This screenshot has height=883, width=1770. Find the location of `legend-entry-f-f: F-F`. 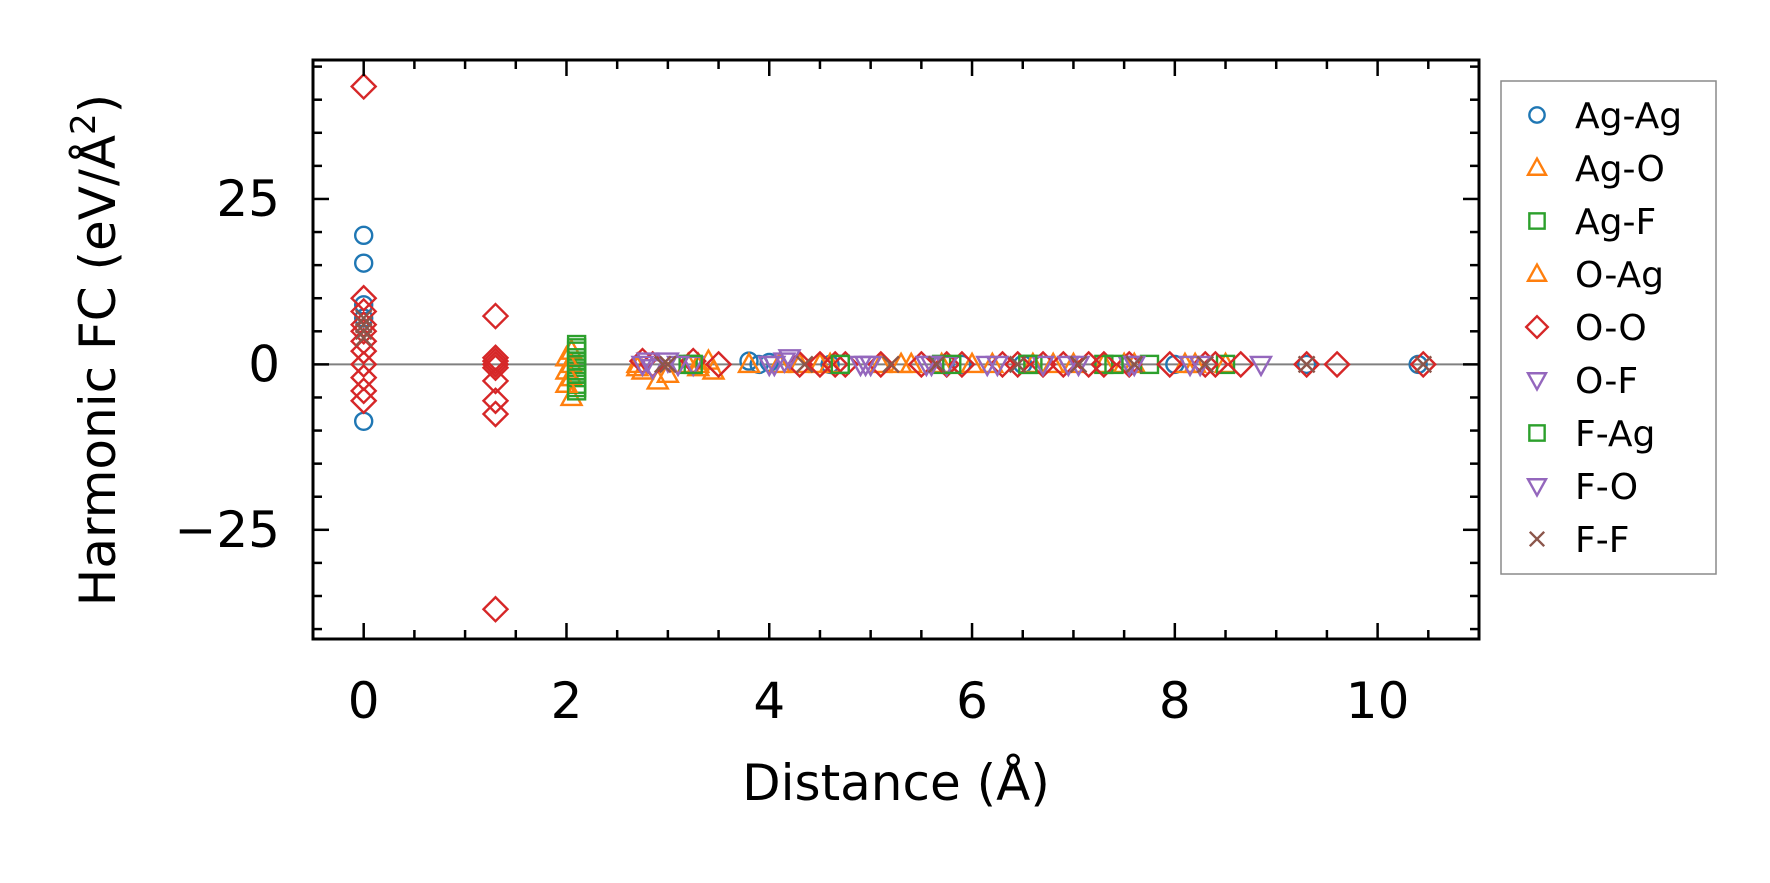

legend-entry-f-f: F-F is located at coordinates (1578, 540).